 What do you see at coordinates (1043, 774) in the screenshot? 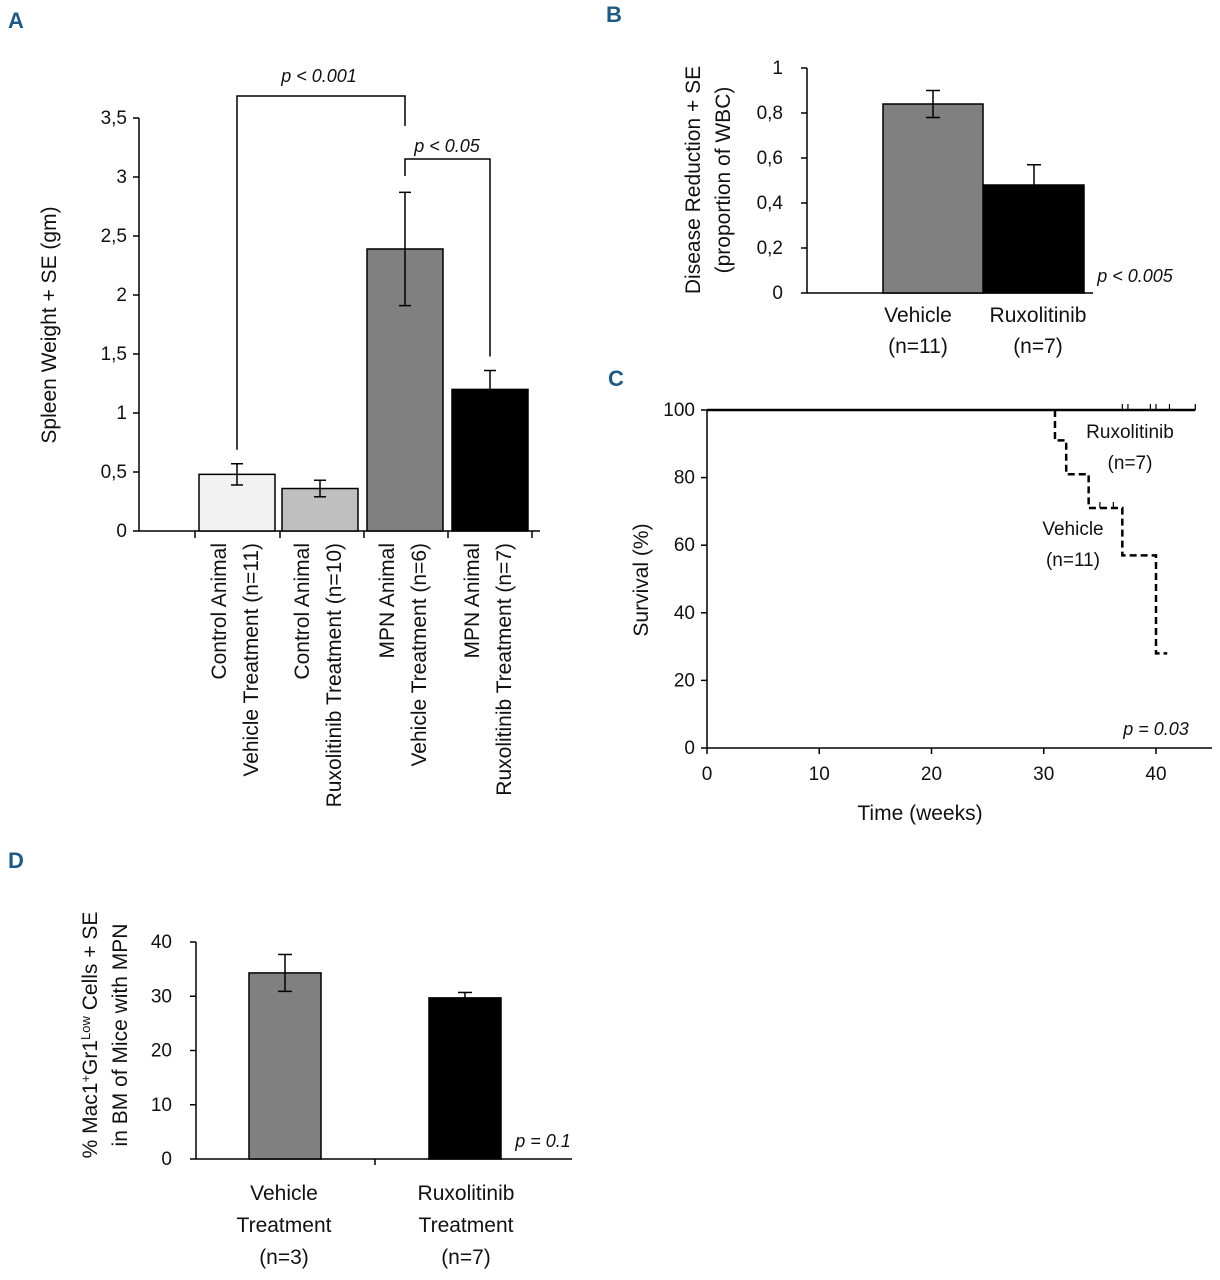
I see `panel-c-x-tick-label: 30` at bounding box center [1043, 774].